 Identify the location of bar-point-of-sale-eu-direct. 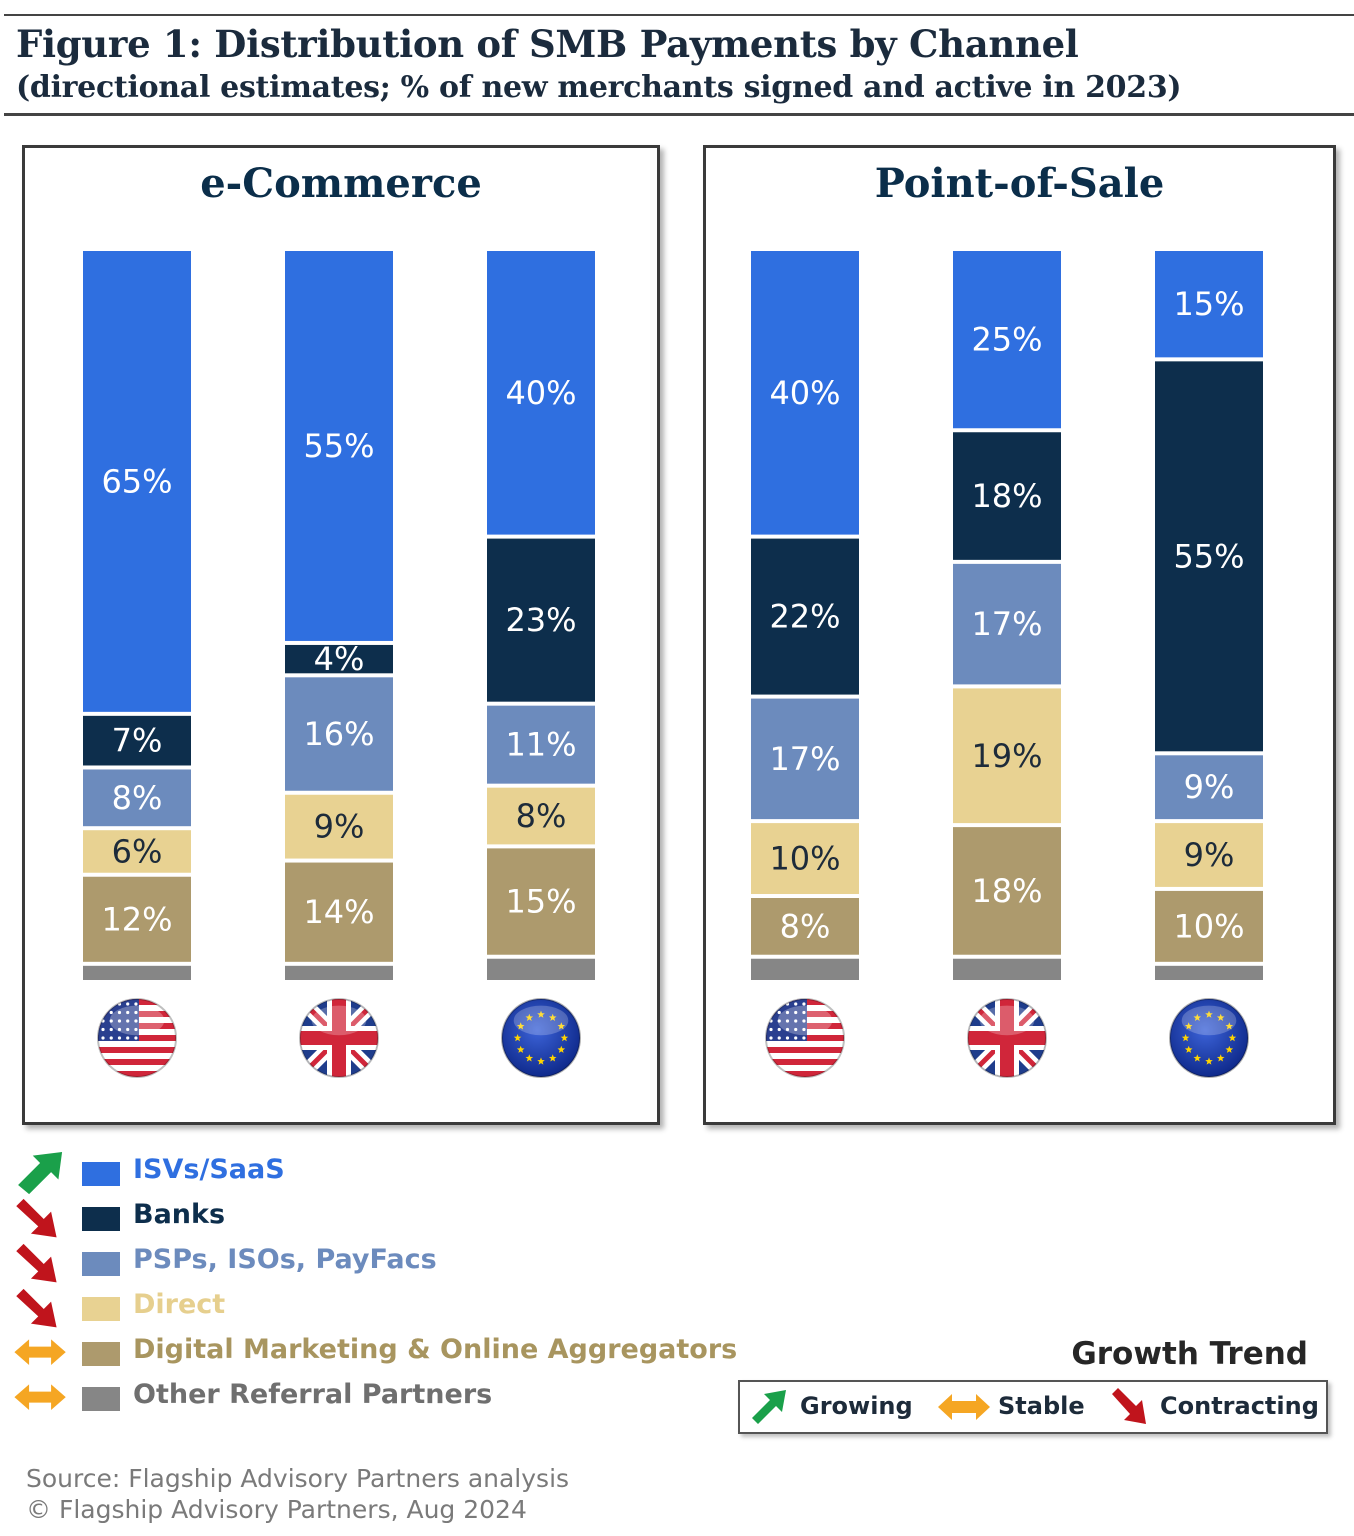
(1209, 855).